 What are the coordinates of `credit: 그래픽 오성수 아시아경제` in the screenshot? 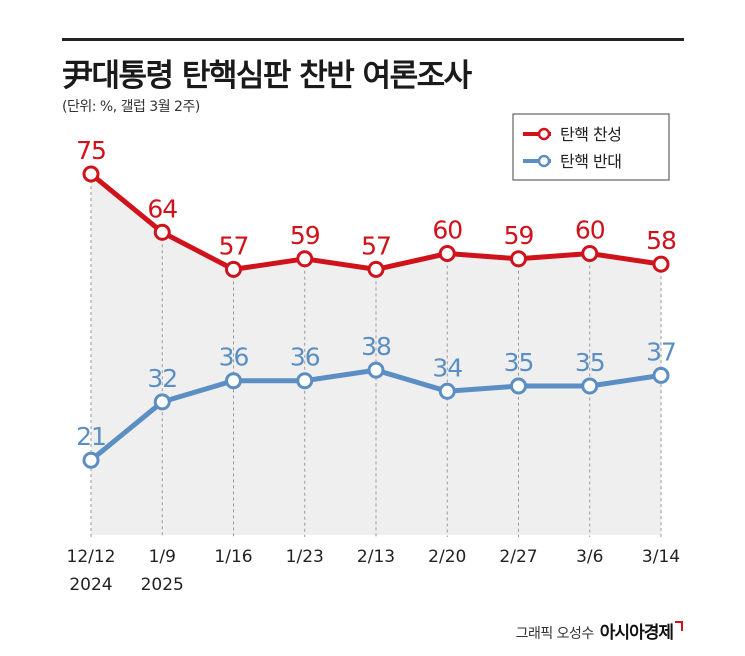 It's located at (599, 630).